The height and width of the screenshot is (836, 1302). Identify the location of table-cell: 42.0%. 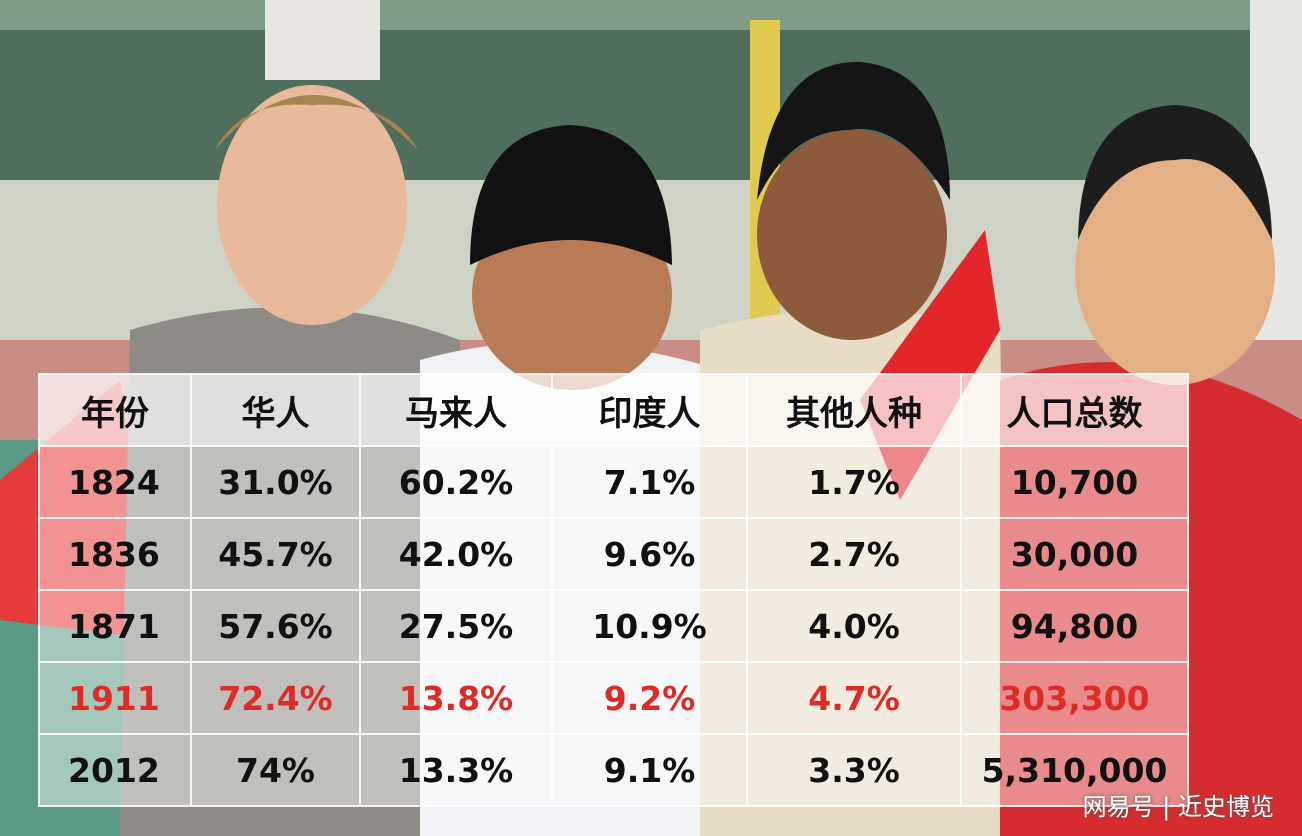
(456, 554).